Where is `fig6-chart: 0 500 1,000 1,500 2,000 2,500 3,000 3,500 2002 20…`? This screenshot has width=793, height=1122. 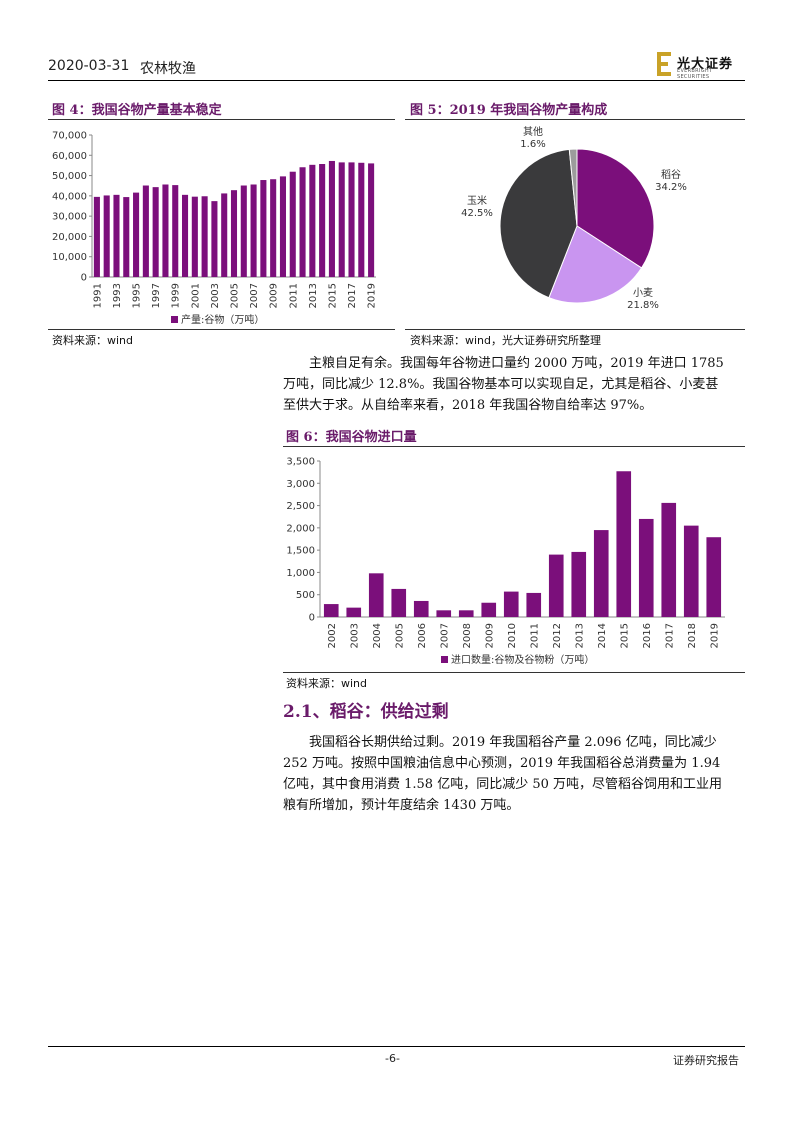
fig6-chart: 0 500 1,000 1,500 2,000 2,500 3,000 3,500 2002 20… is located at coordinates (505, 561).